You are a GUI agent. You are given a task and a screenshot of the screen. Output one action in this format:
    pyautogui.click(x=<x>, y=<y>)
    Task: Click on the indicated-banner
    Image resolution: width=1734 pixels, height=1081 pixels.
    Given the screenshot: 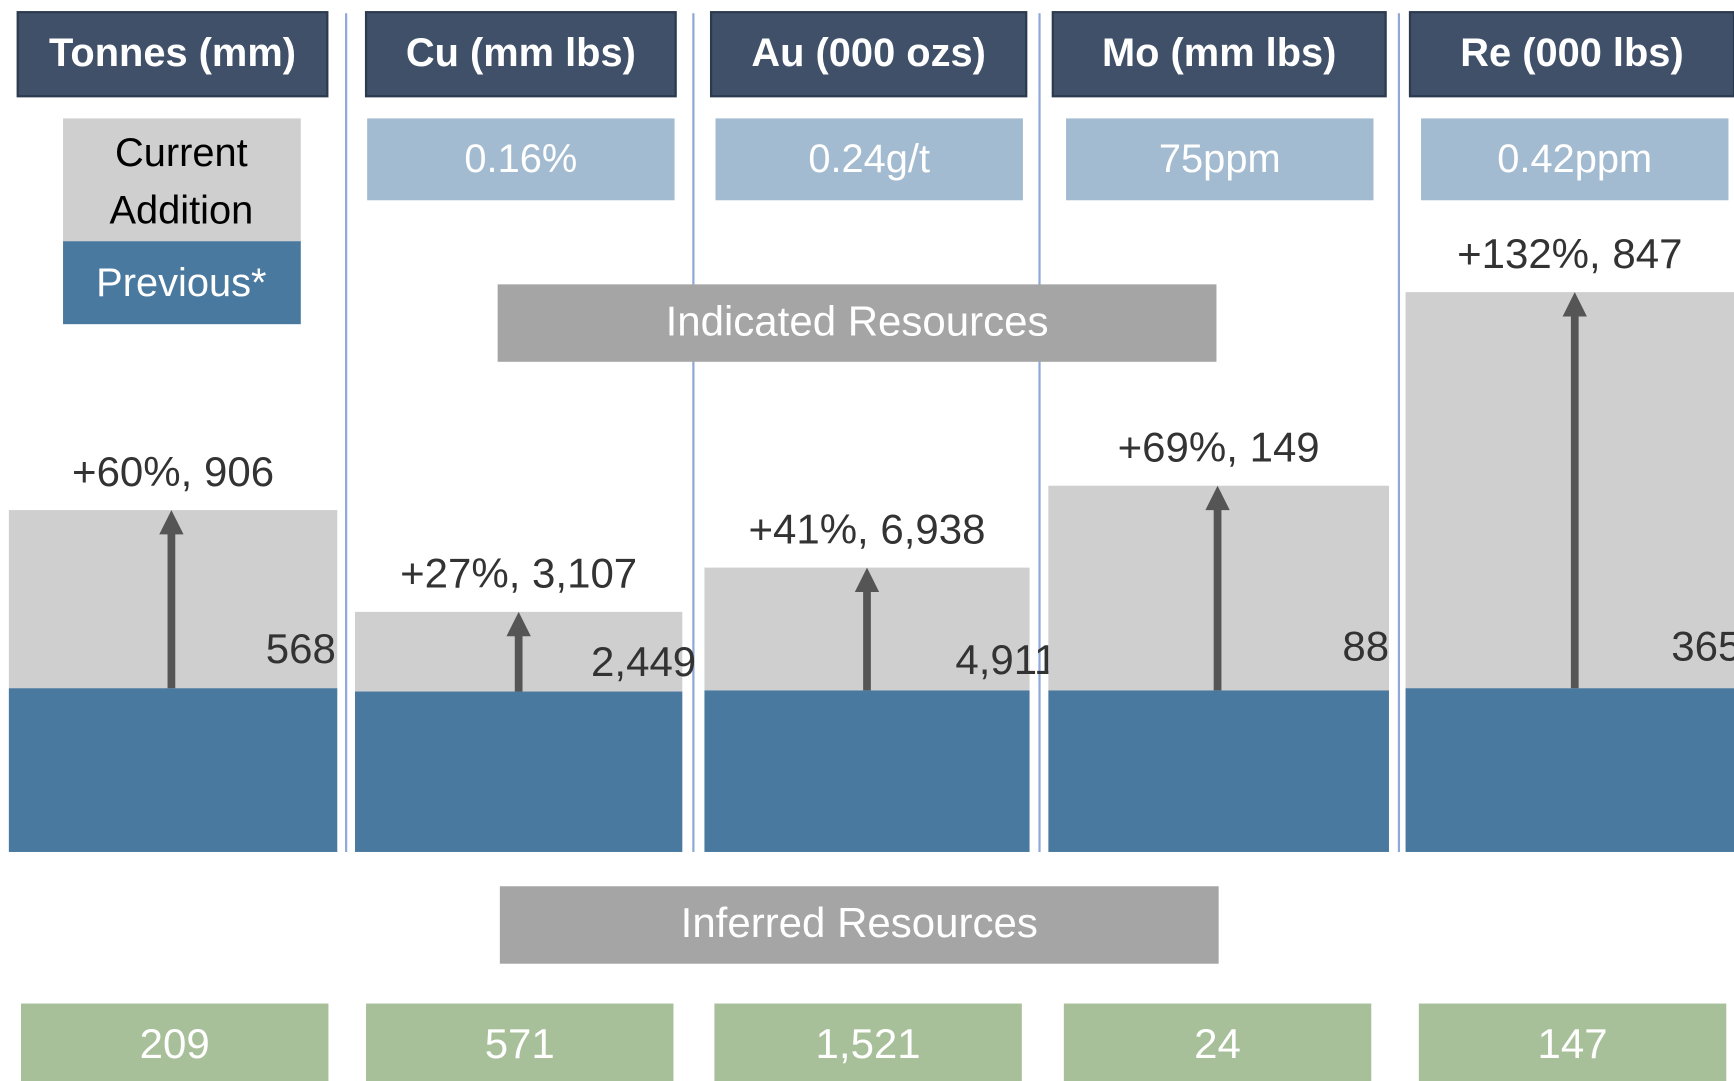 What is the action you would take?
    pyautogui.click(x=857, y=323)
    